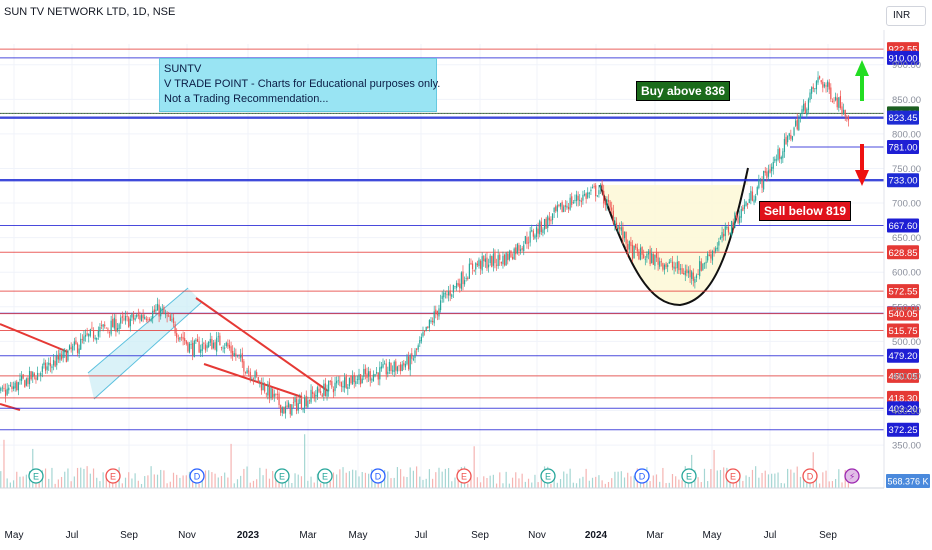 The width and height of the screenshot is (932, 550). I want to click on buy-arrow, so click(862, 80).